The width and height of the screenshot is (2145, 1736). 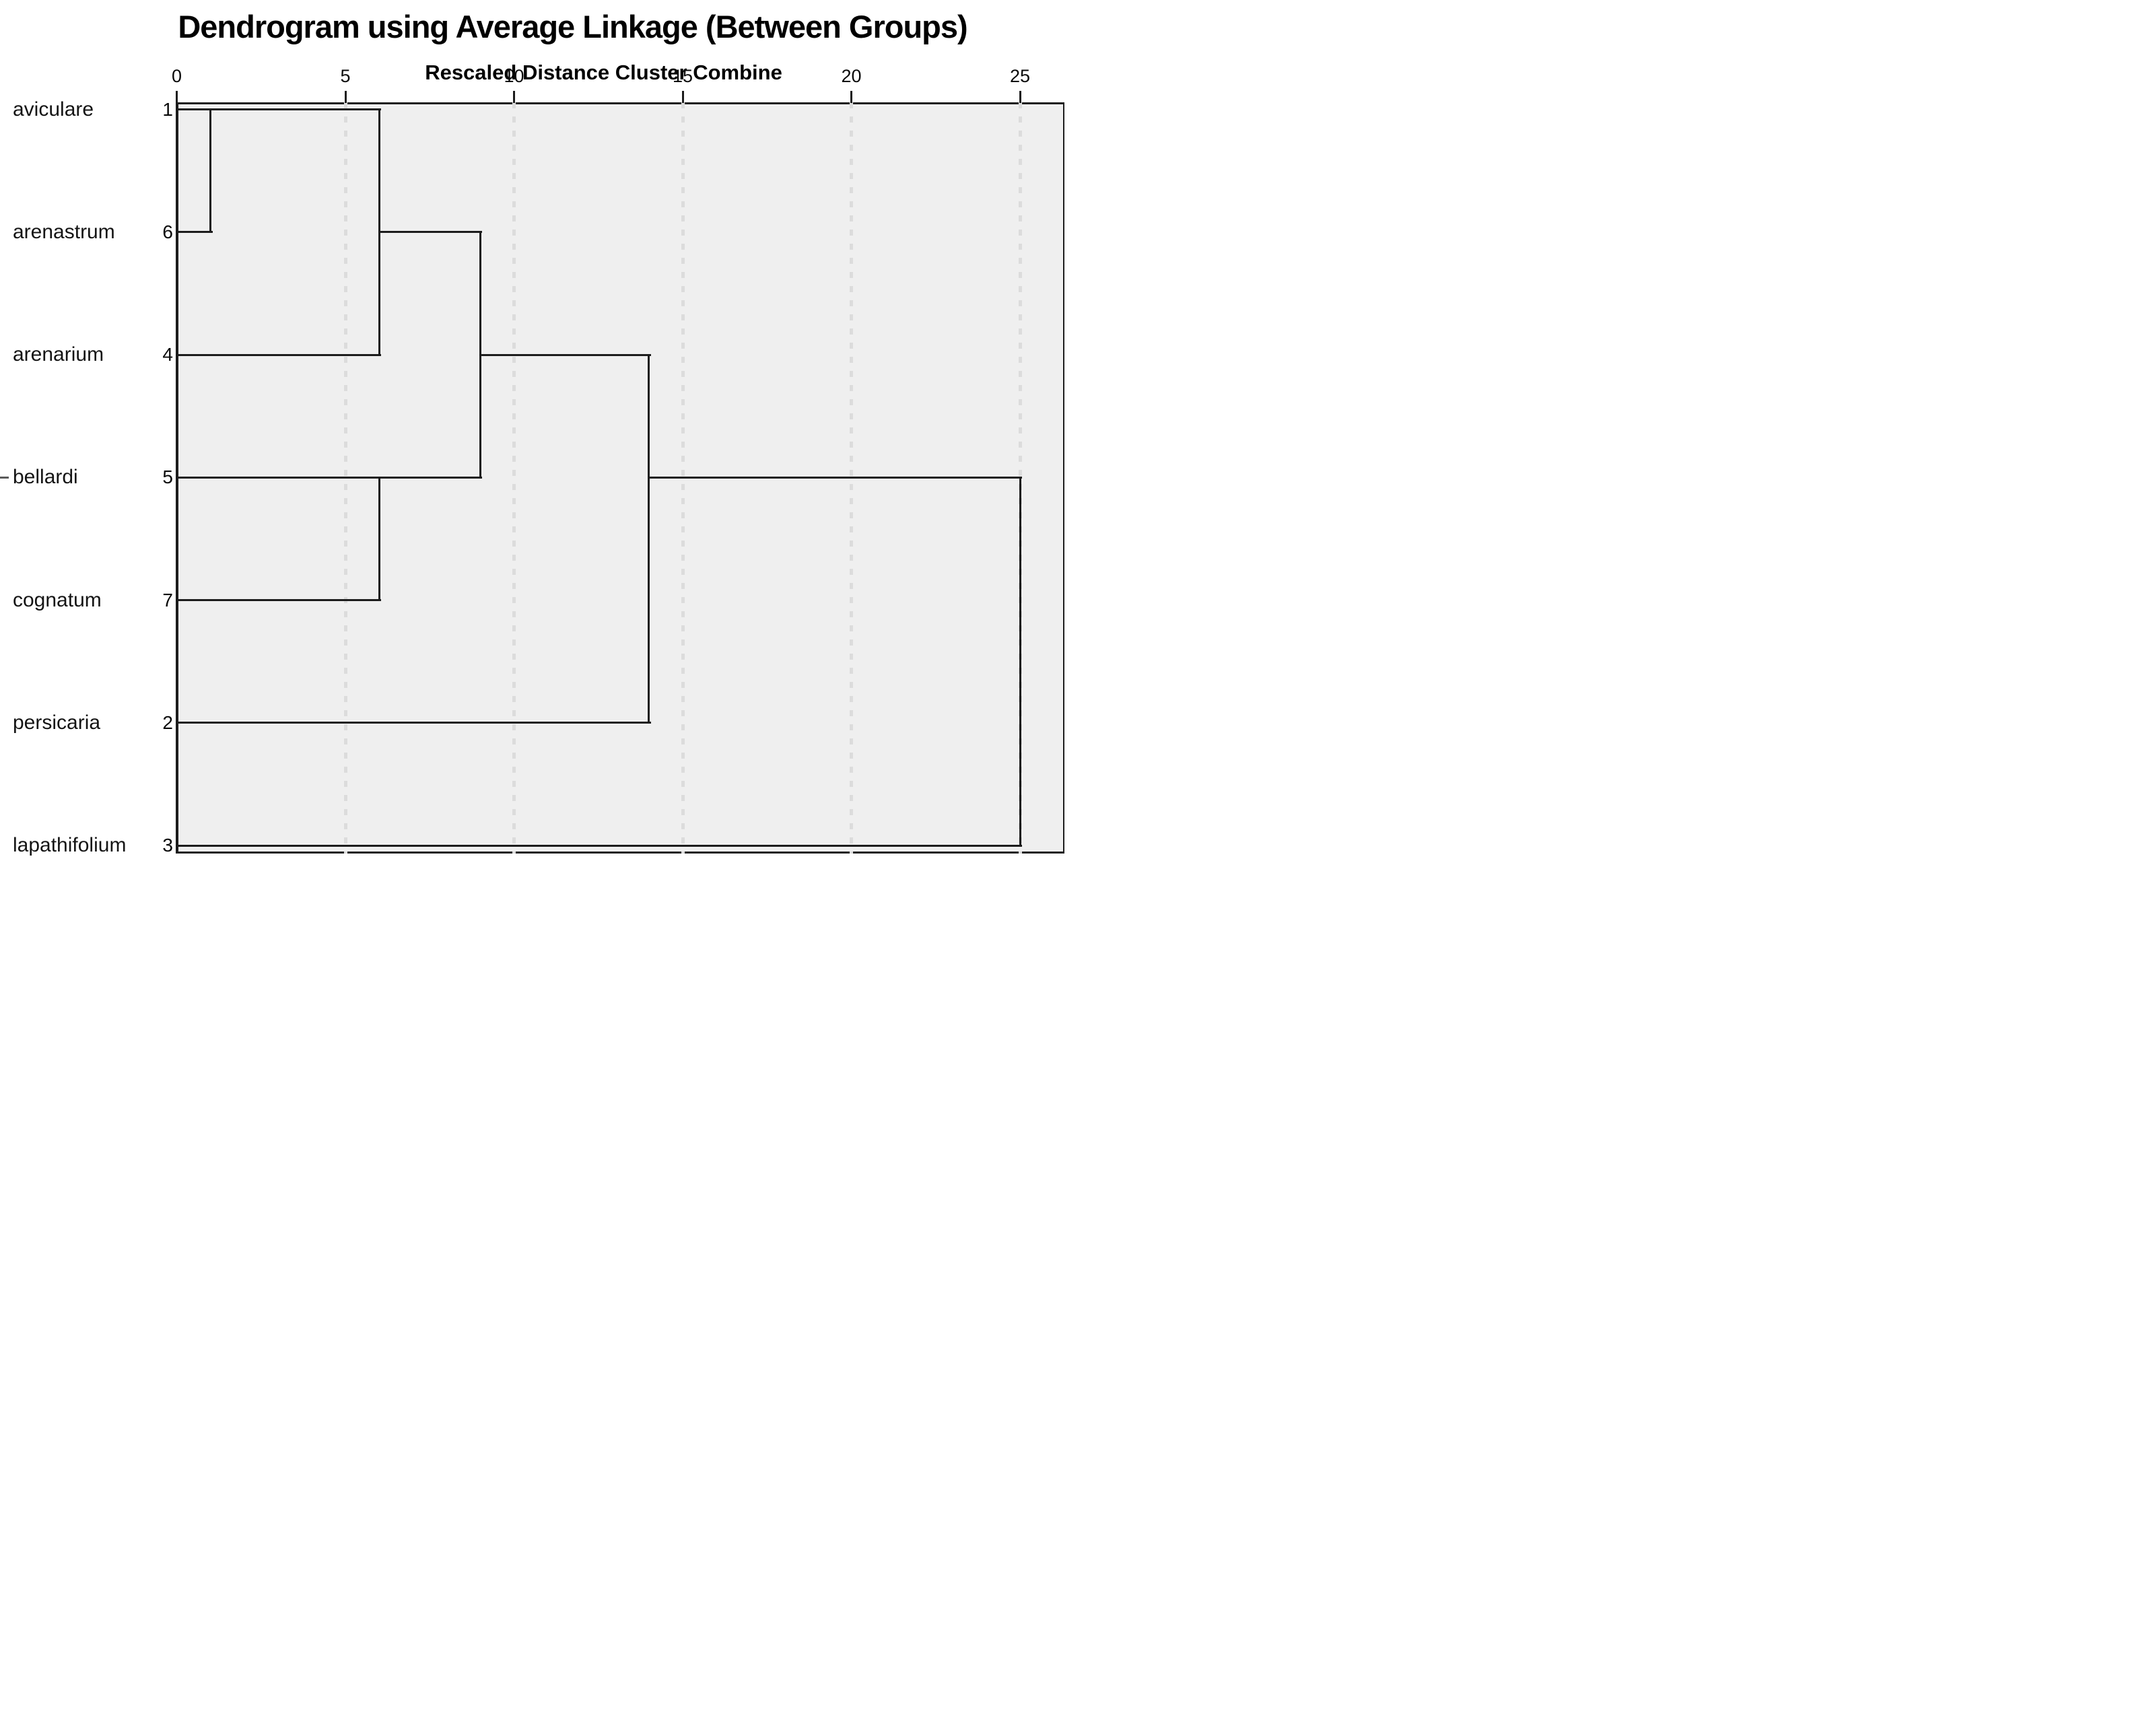 I want to click on leaf-label-lapathifolium: lapathifolium, so click(x=70, y=845).